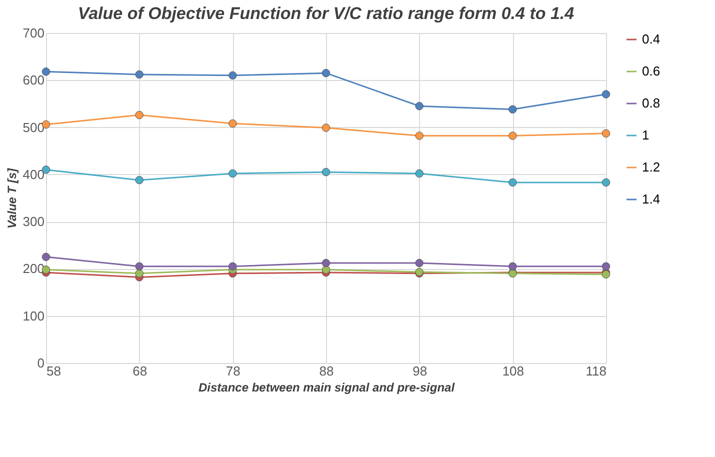  Describe the element at coordinates (326, 371) in the screenshot. I see `x-tick-label: 88` at that location.